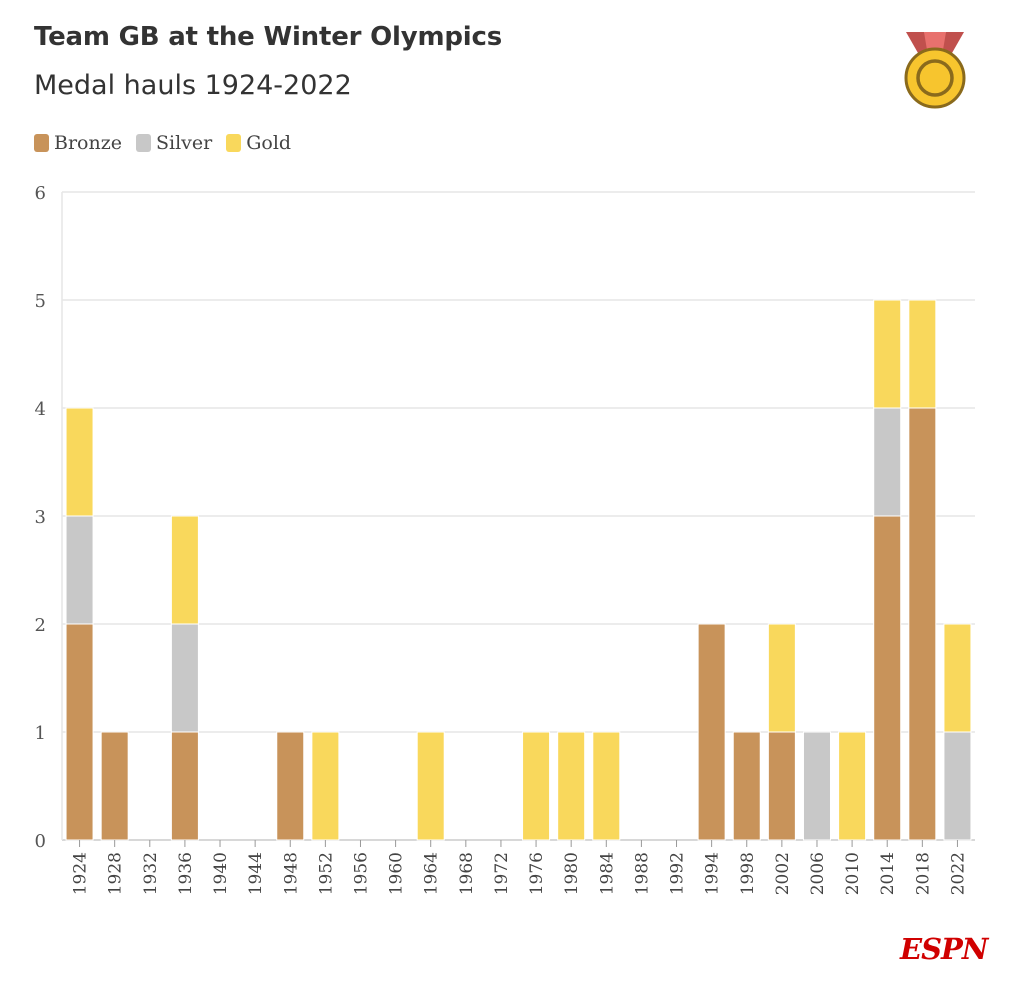 Image resolution: width=1024 pixels, height=992 pixels. Describe the element at coordinates (642, 873) in the screenshot. I see `x-tick-label: 1988` at that location.